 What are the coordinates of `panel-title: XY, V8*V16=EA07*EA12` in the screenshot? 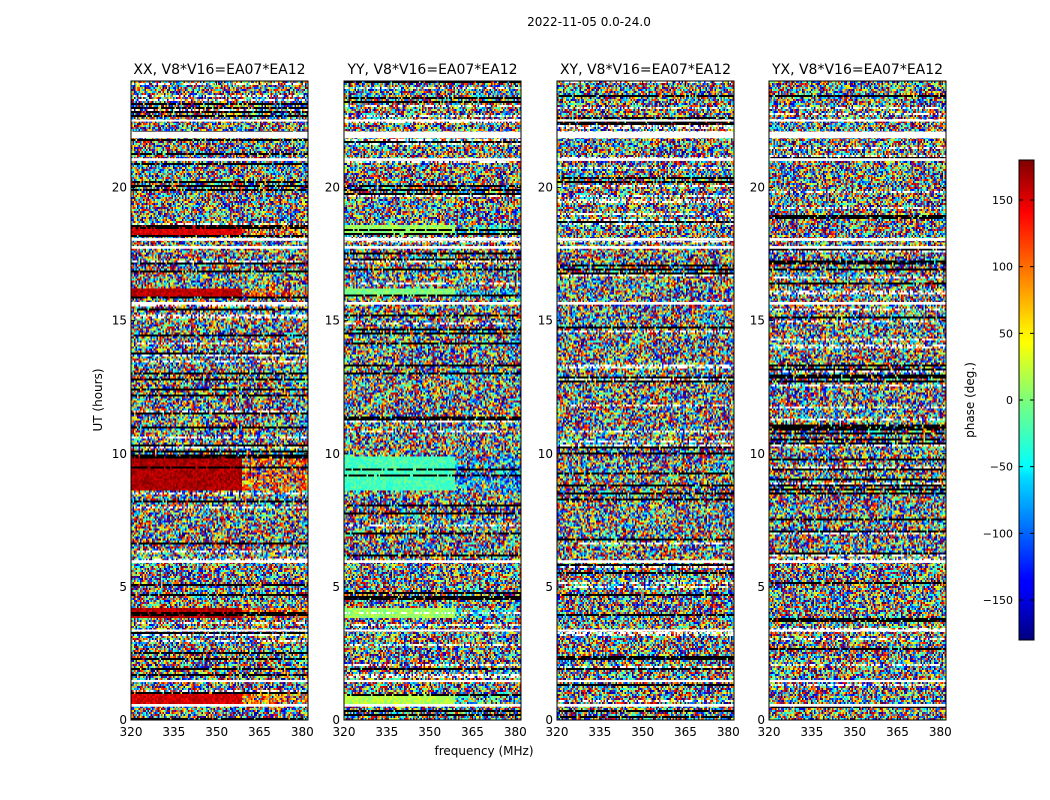 It's located at (645, 70).